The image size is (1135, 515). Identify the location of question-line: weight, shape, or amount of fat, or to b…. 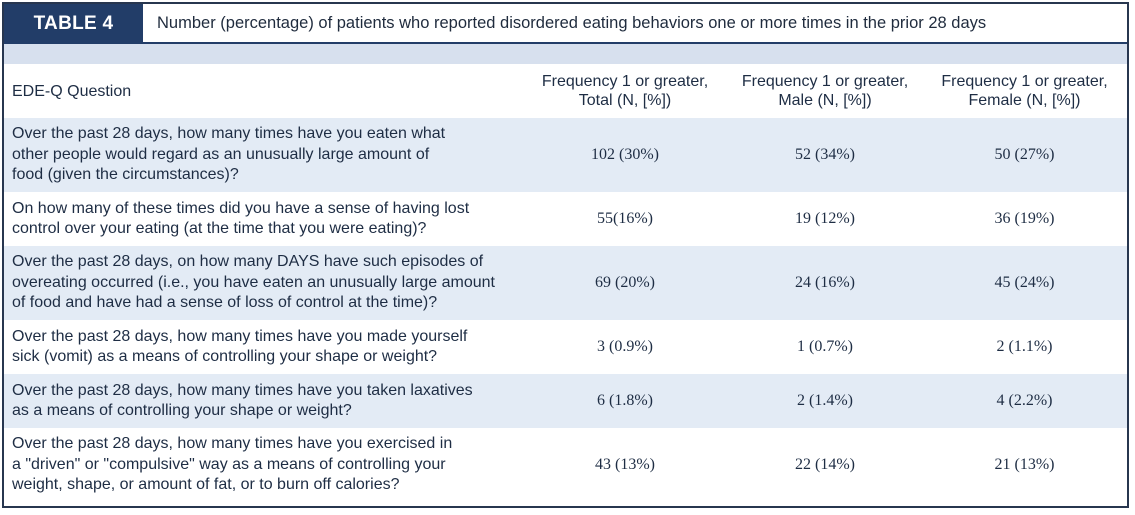
(206, 485).